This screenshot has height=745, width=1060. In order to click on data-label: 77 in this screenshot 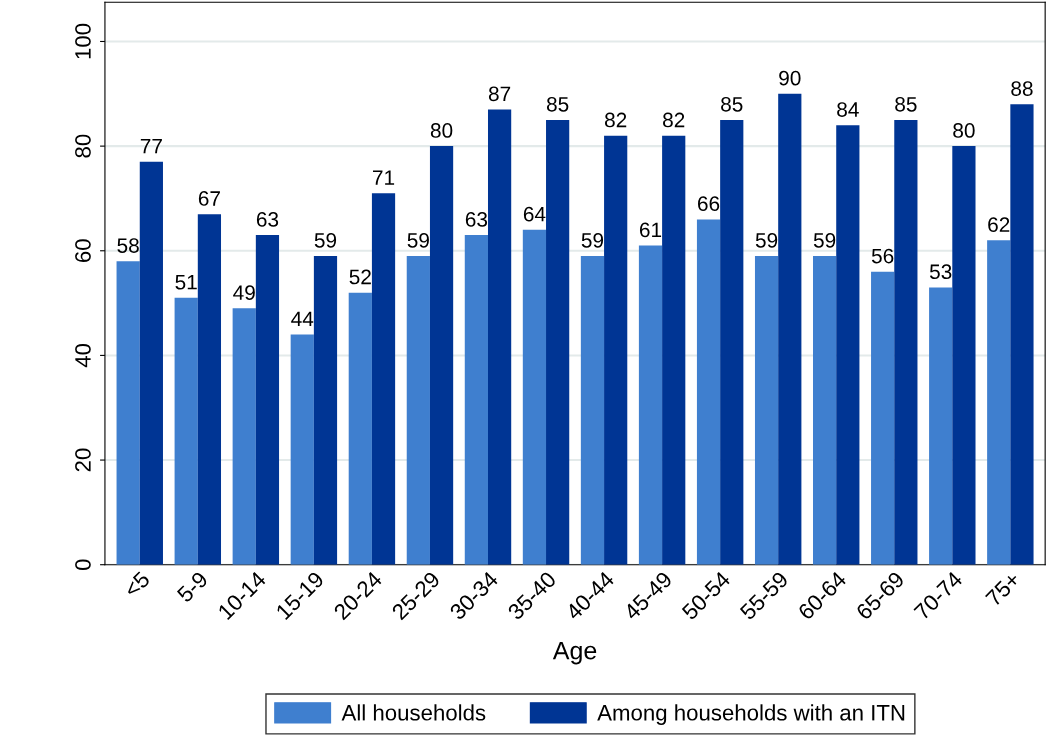, I will do `click(151, 146)`.